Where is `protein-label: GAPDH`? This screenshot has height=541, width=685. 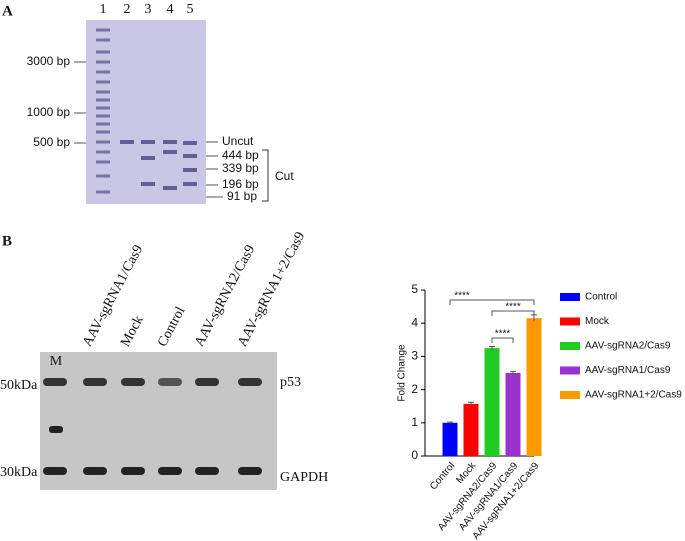 protein-label: GAPDH is located at coordinates (304, 477).